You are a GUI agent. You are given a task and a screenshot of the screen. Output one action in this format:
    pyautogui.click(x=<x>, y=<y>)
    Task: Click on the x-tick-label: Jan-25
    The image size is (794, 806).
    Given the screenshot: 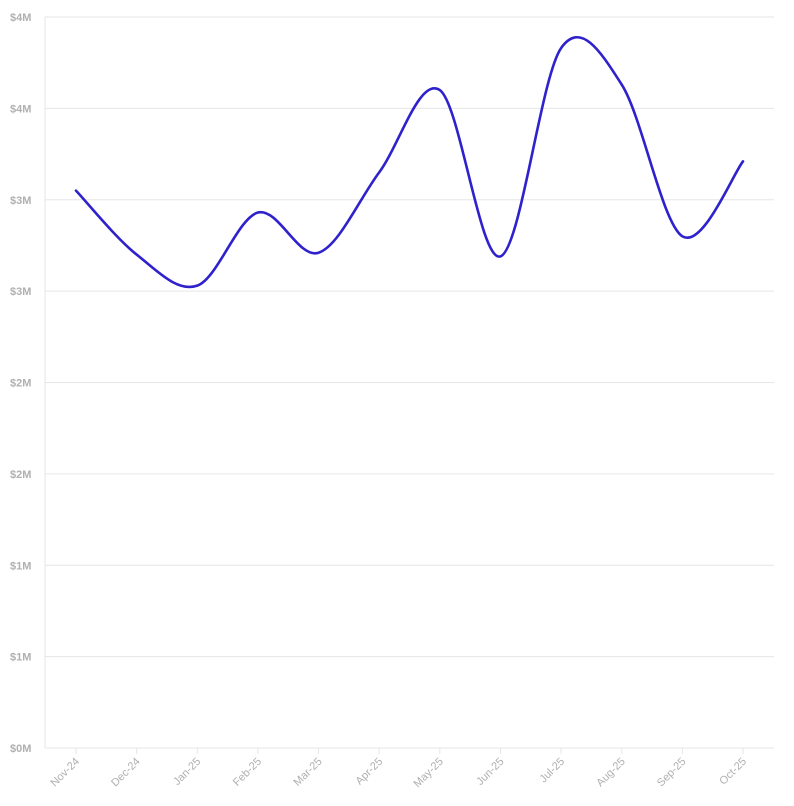 What is the action you would take?
    pyautogui.click(x=187, y=772)
    